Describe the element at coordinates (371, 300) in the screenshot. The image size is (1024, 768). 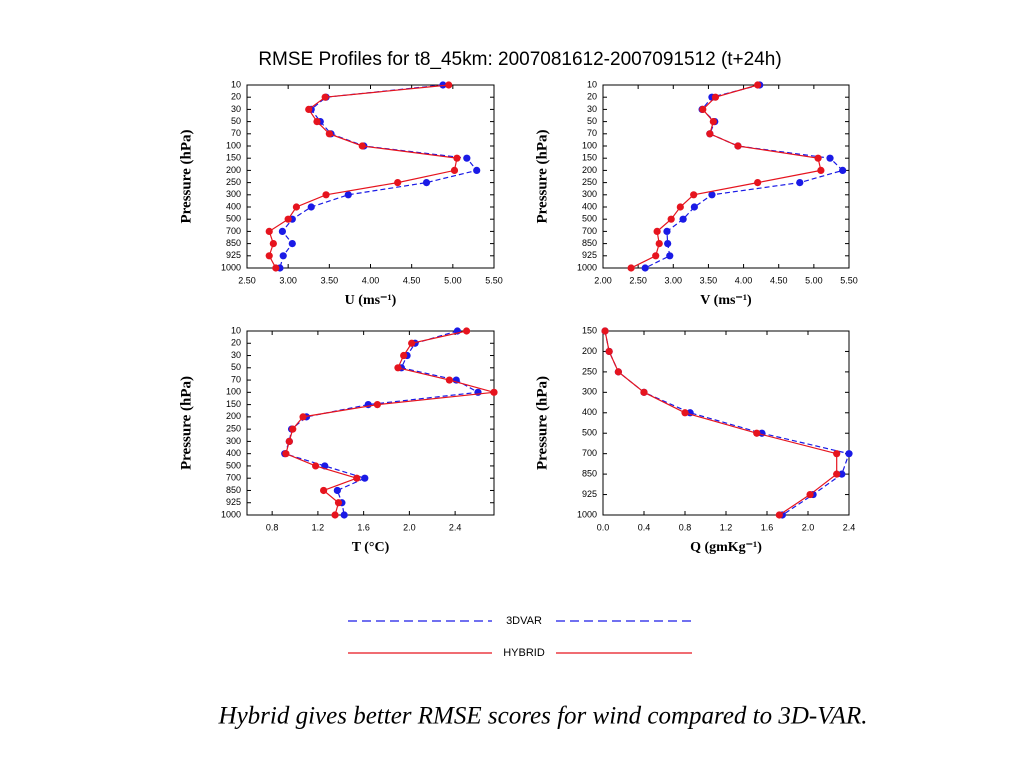
I see `x-axis-label: U (ms⁻¹)` at that location.